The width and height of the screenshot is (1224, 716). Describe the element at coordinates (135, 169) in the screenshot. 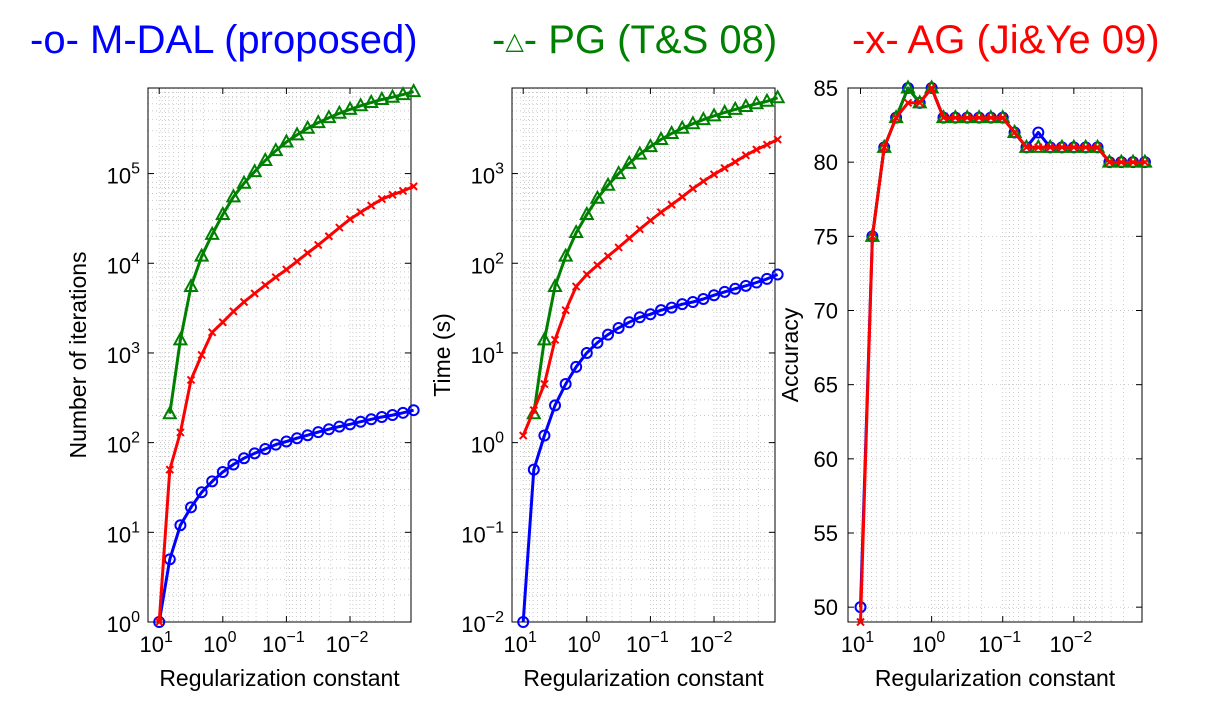

I see `y-tick-exponent: 5` at that location.